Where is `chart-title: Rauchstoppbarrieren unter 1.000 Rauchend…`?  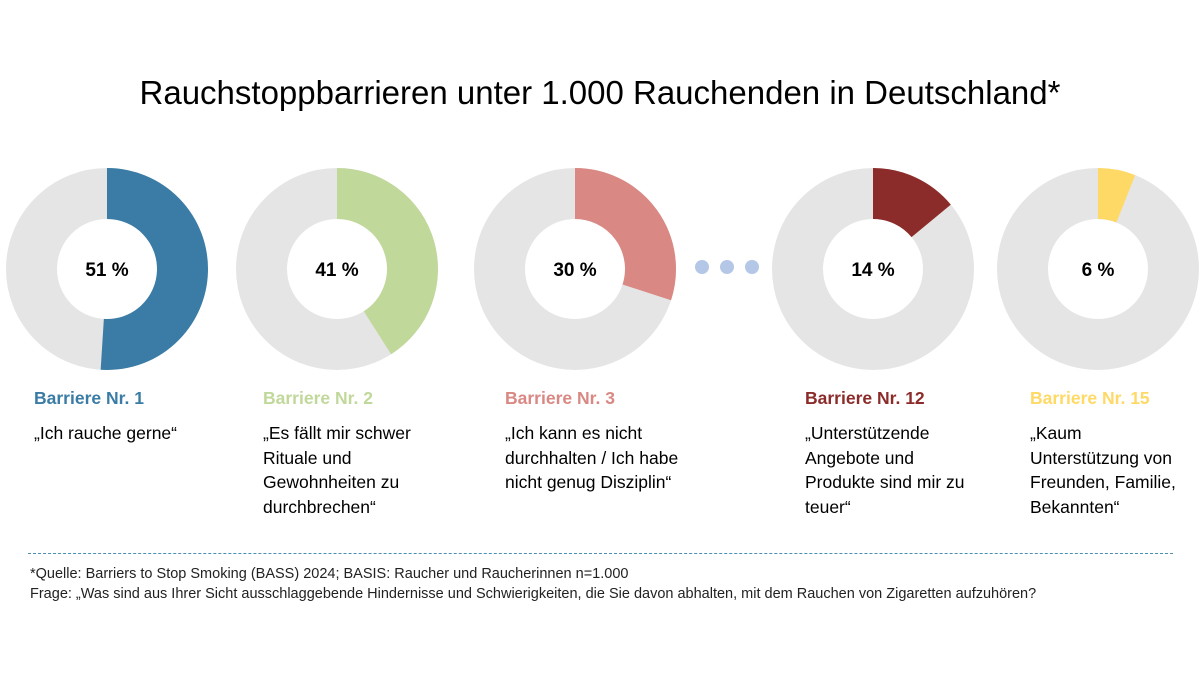
chart-title: Rauchstoppbarrieren unter 1.000 Rauchend… is located at coordinates (600, 92).